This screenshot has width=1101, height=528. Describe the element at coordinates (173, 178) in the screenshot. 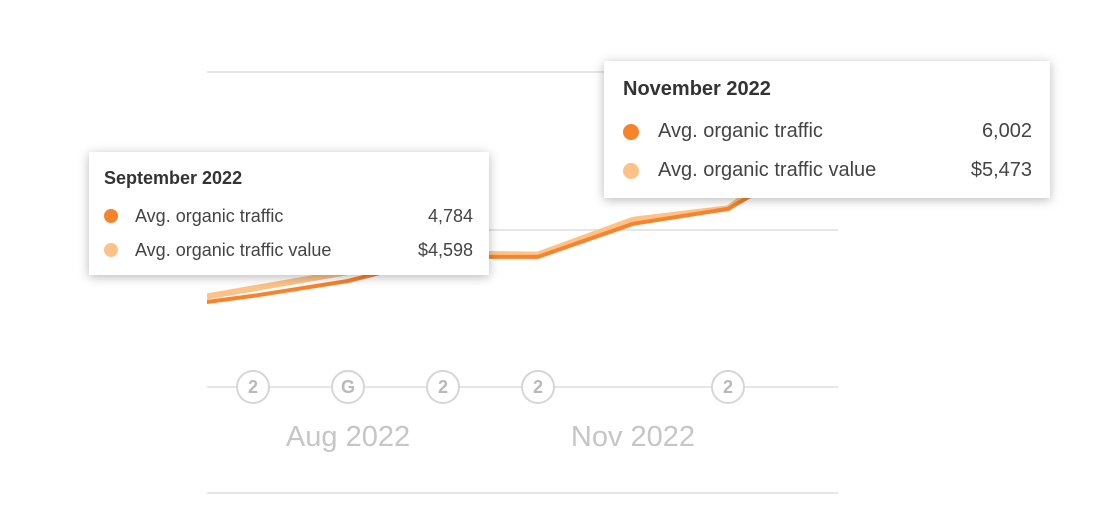

I see `tooltip-title: September 2022` at that location.